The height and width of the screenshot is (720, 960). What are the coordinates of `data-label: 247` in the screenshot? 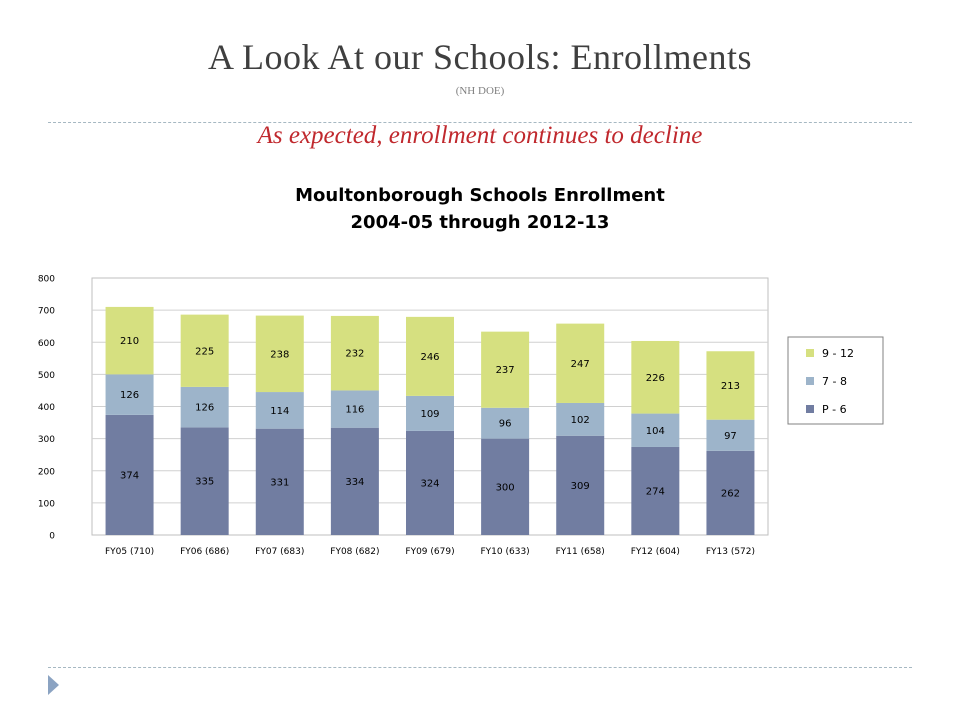 It's located at (580, 364).